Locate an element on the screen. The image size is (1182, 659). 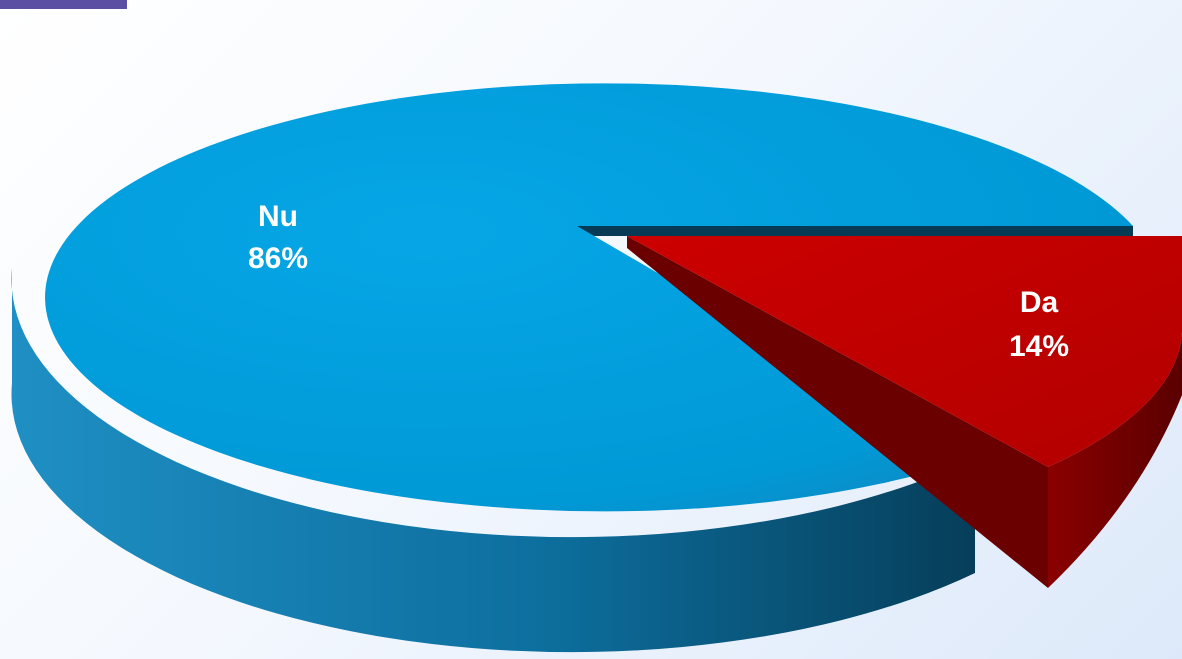
slice-label-da-value: 14% is located at coordinates (1039, 346).